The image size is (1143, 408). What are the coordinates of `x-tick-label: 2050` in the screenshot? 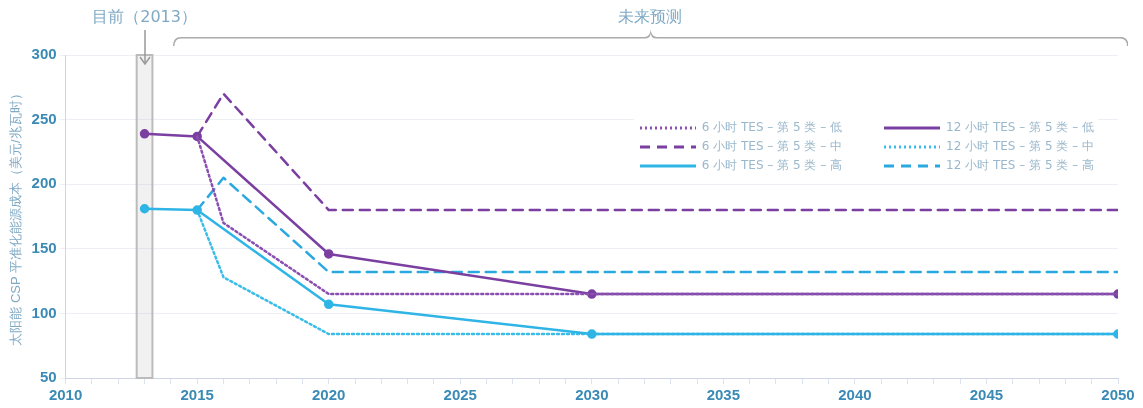 It's located at (1118, 395).